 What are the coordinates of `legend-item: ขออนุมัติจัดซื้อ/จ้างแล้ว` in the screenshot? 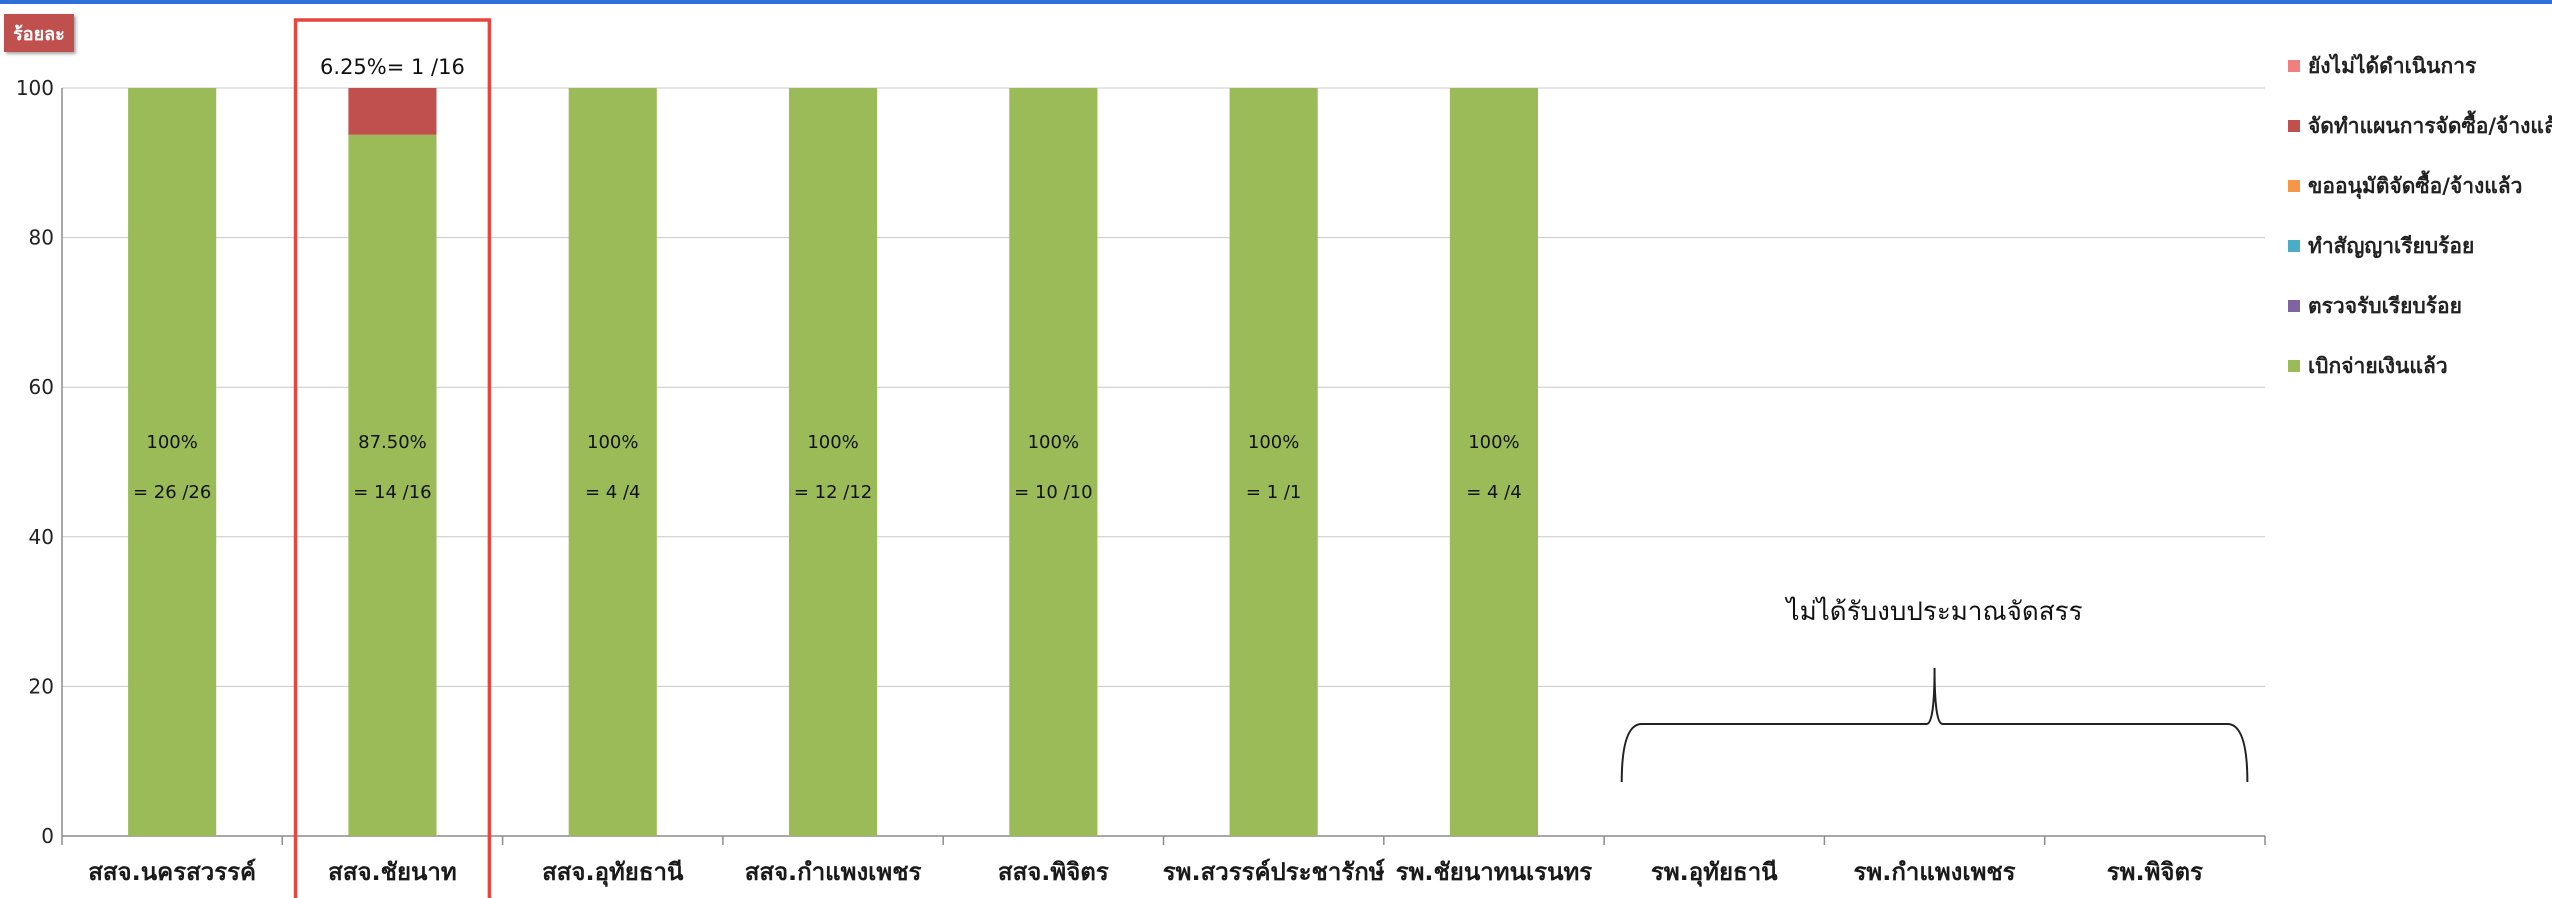 It's located at (2420, 186).